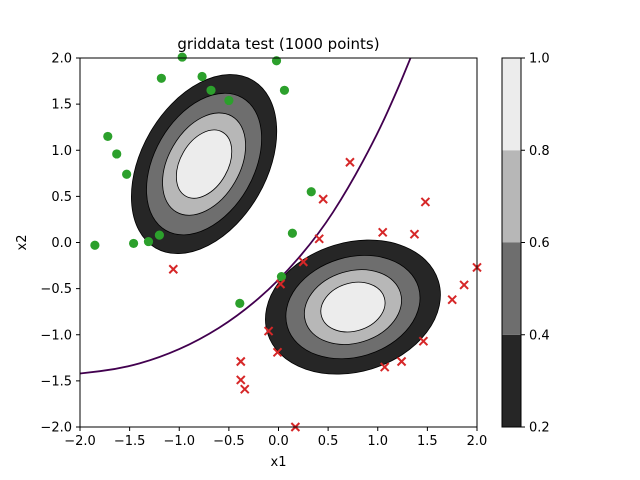 Image resolution: width=640 pixels, height=480 pixels. I want to click on colorbar-bands, so click(511, 242).